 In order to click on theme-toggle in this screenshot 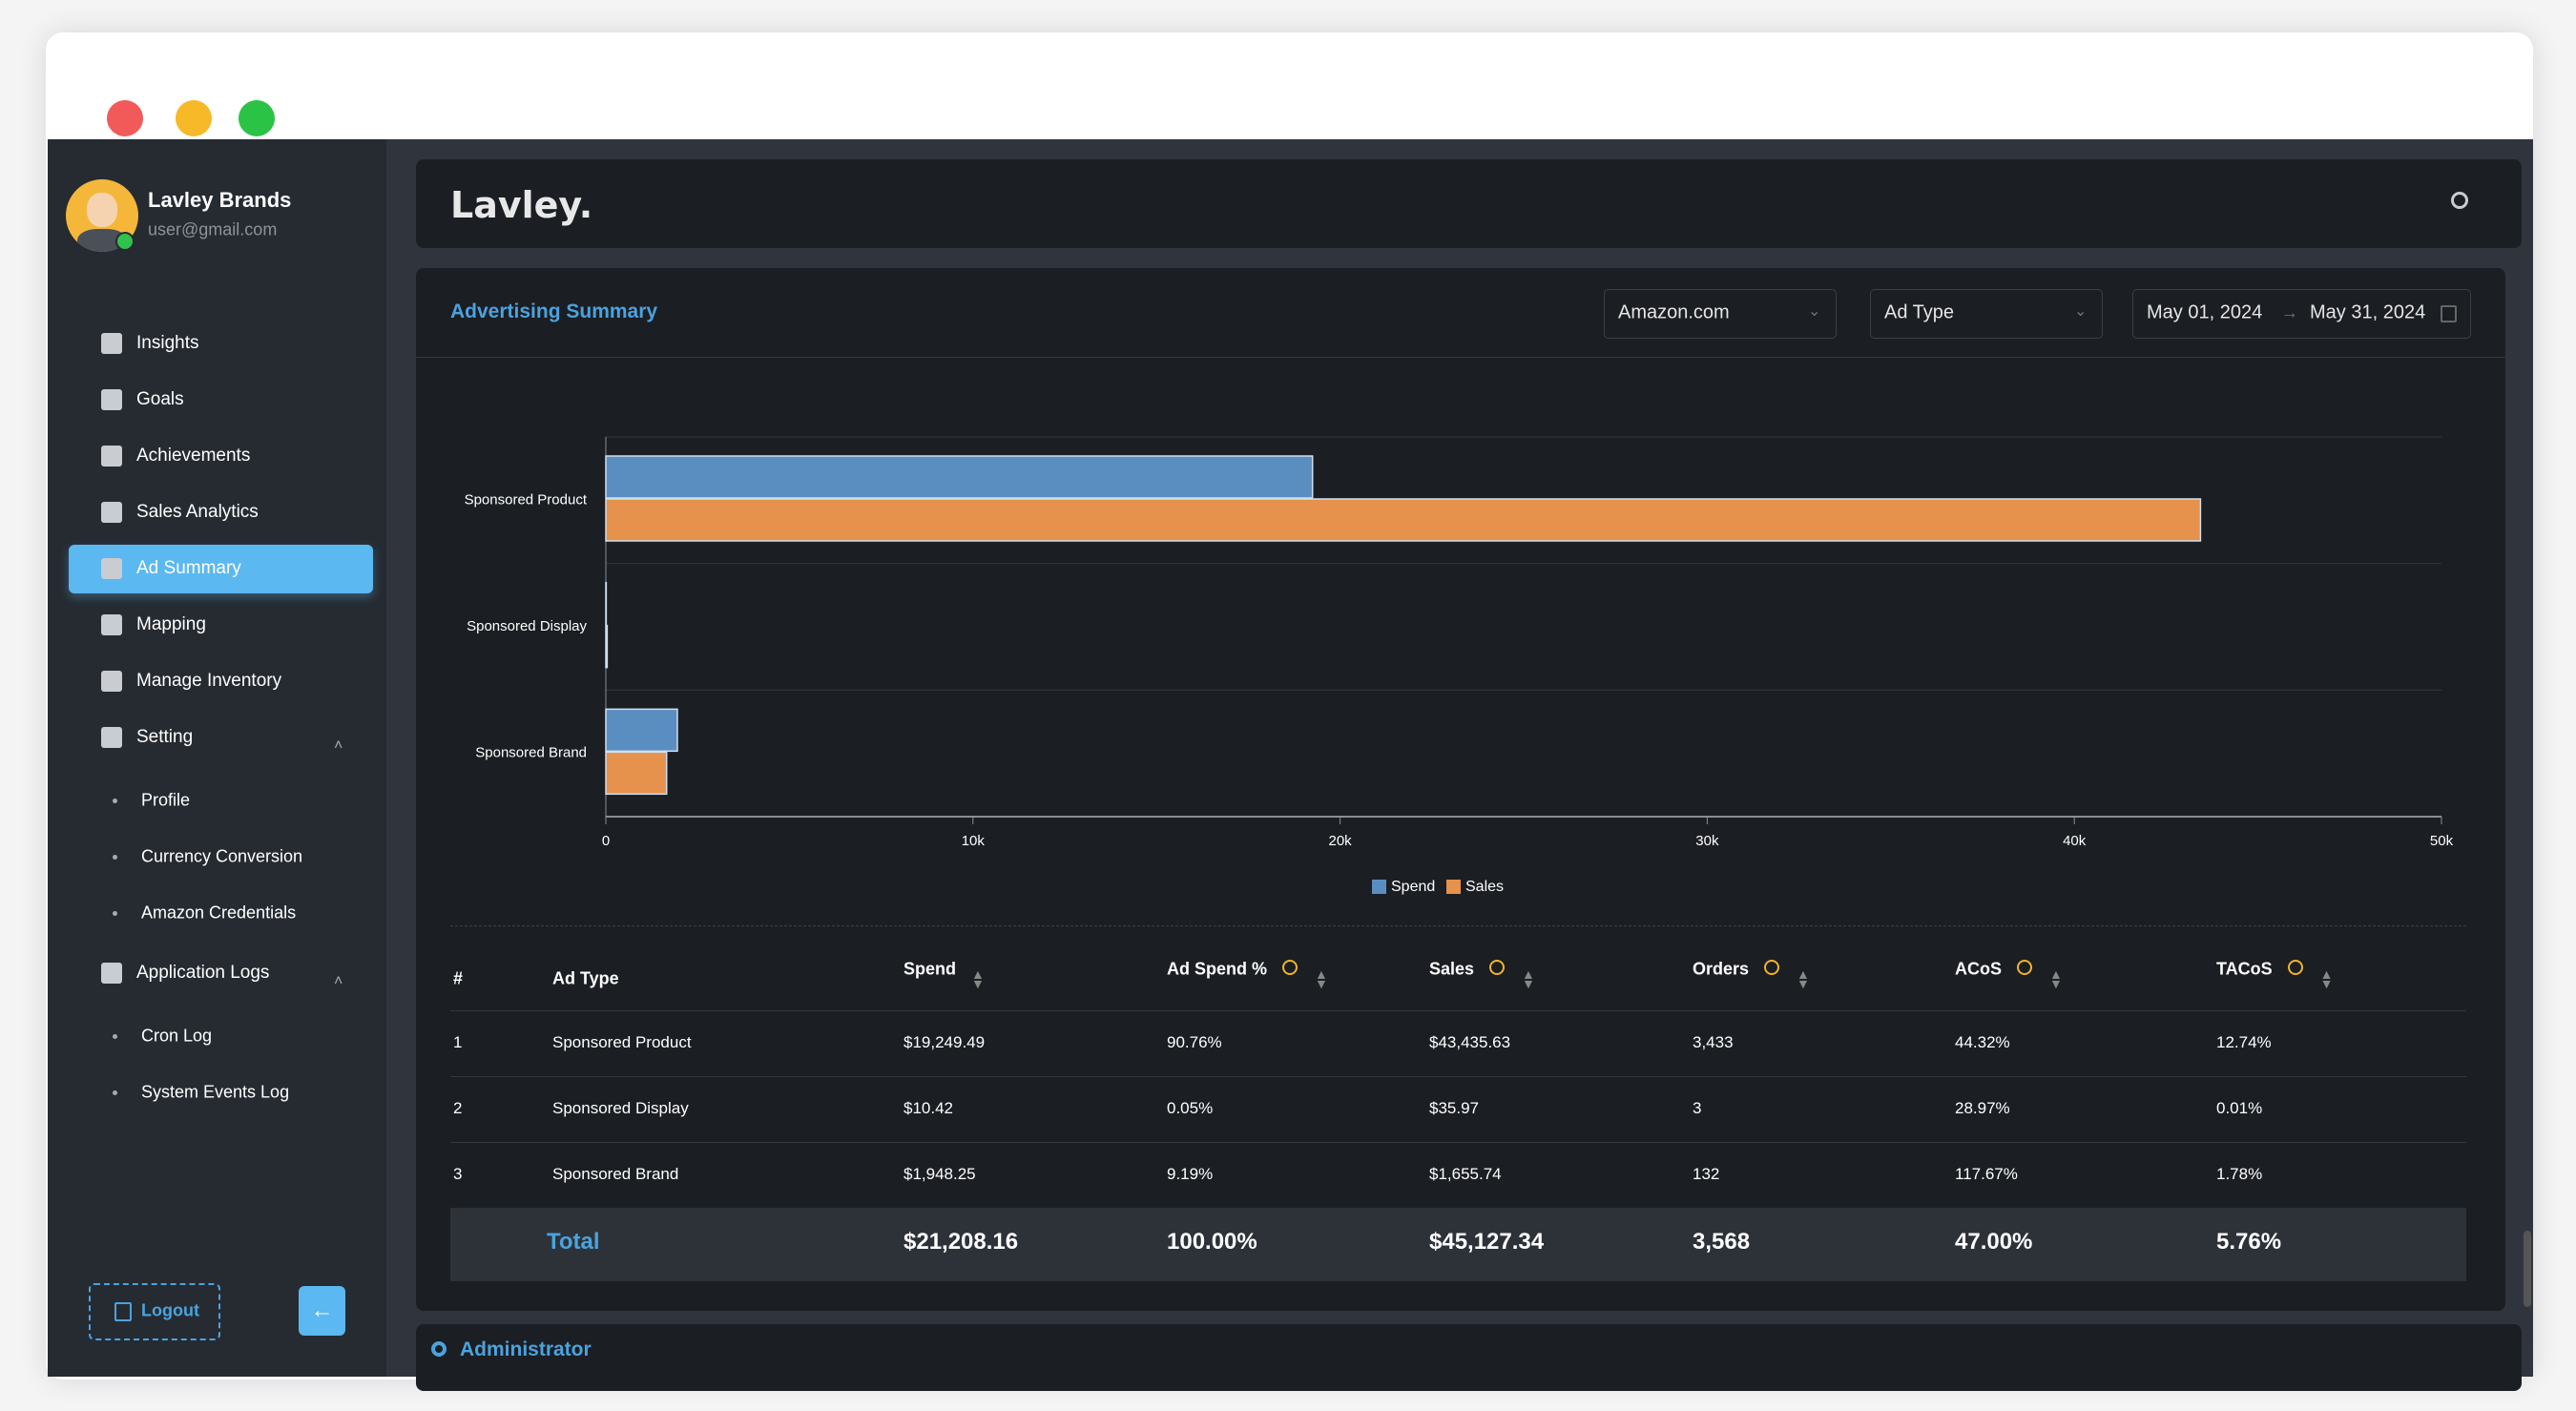, I will do `click(2459, 200)`.